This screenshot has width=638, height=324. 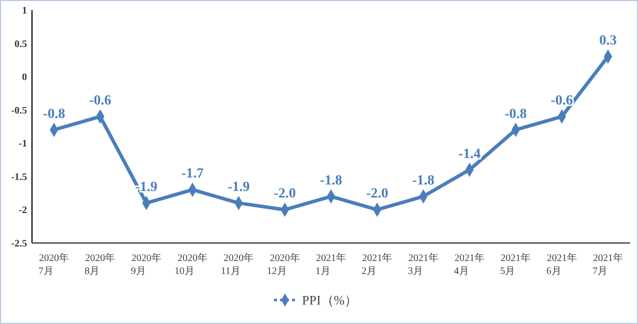 I want to click on text: 0.3, so click(x=608, y=41).